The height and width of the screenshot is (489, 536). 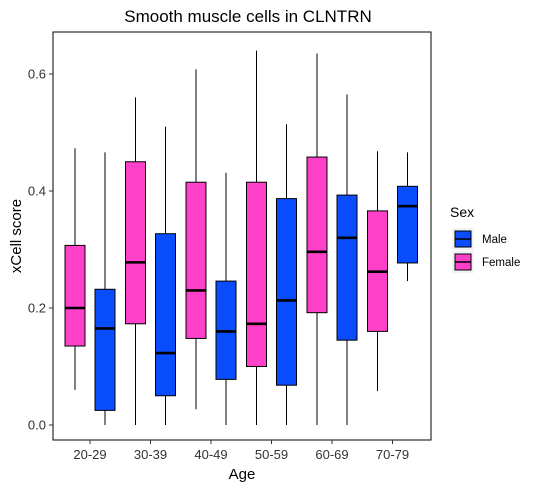 I want to click on box-female-40-49-box, so click(x=196, y=260).